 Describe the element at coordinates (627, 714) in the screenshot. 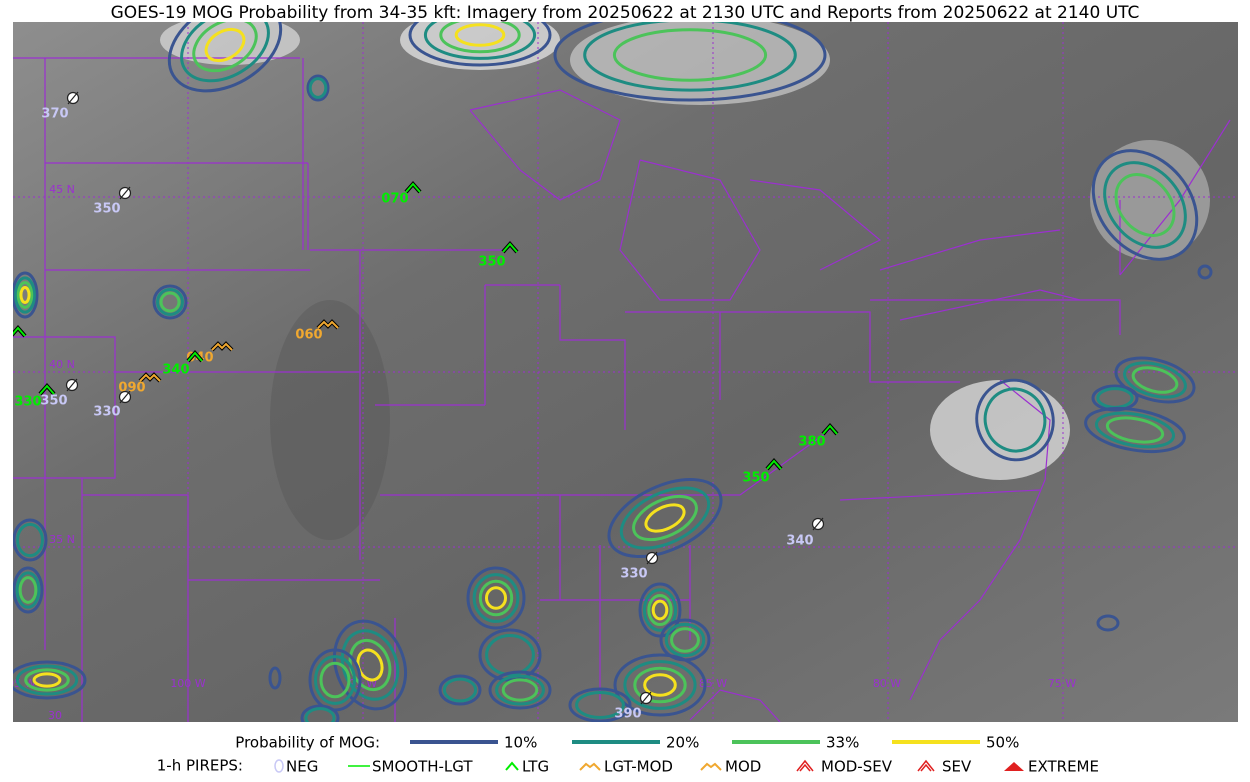

I see `pirep-label: 390` at that location.